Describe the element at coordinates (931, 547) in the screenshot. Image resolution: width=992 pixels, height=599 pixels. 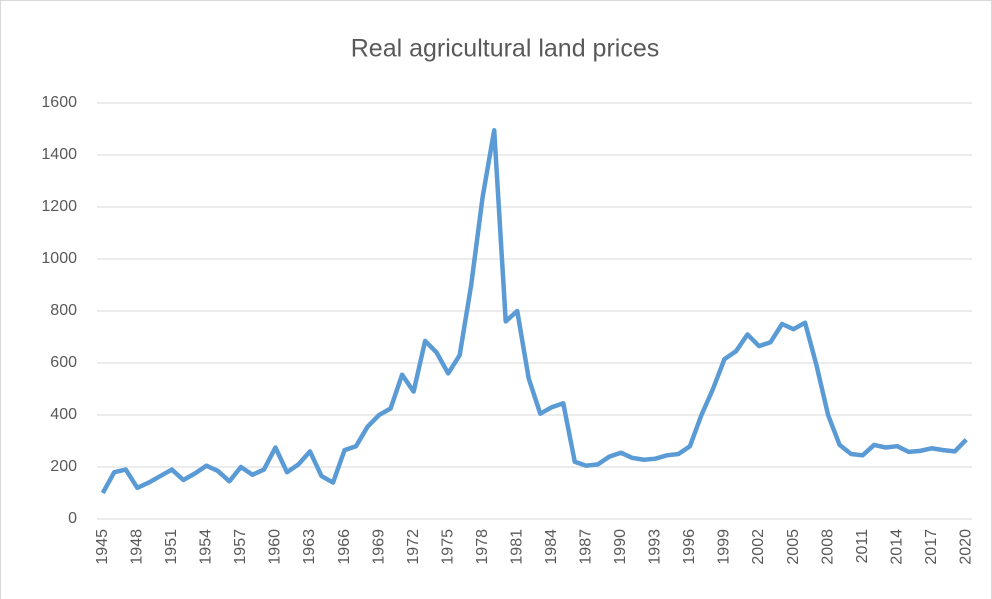
I see `x-tick-label: 2017` at that location.